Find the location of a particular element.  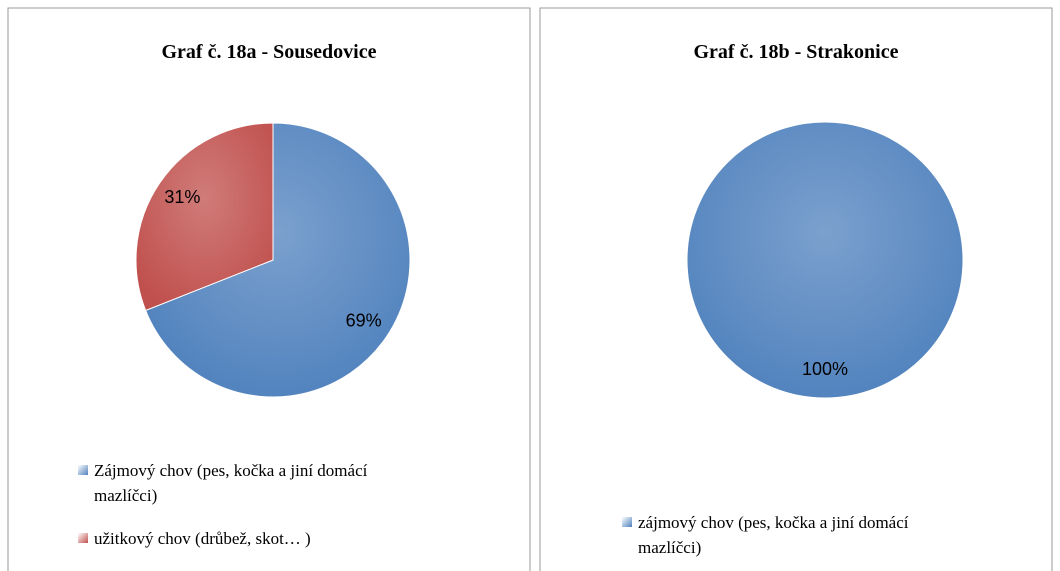

data-label: 31% is located at coordinates (182, 197).